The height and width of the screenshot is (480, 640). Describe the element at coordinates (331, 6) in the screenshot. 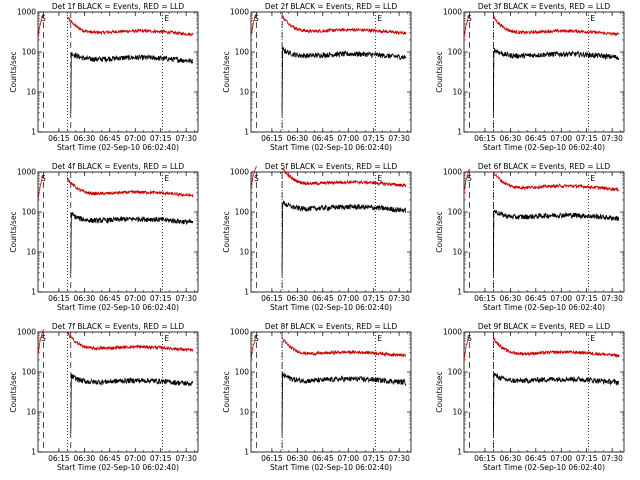

I see `chart-title: Det 2f BLACK = Events, RED = LLD` at that location.